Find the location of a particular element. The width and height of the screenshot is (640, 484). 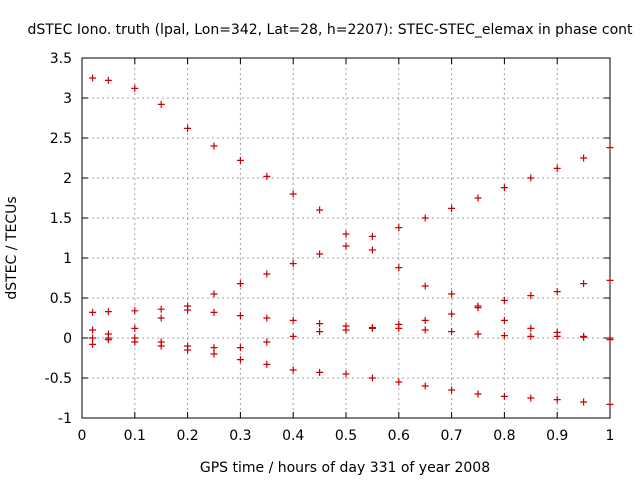

y-tick-label: 2 is located at coordinates (67, 179).